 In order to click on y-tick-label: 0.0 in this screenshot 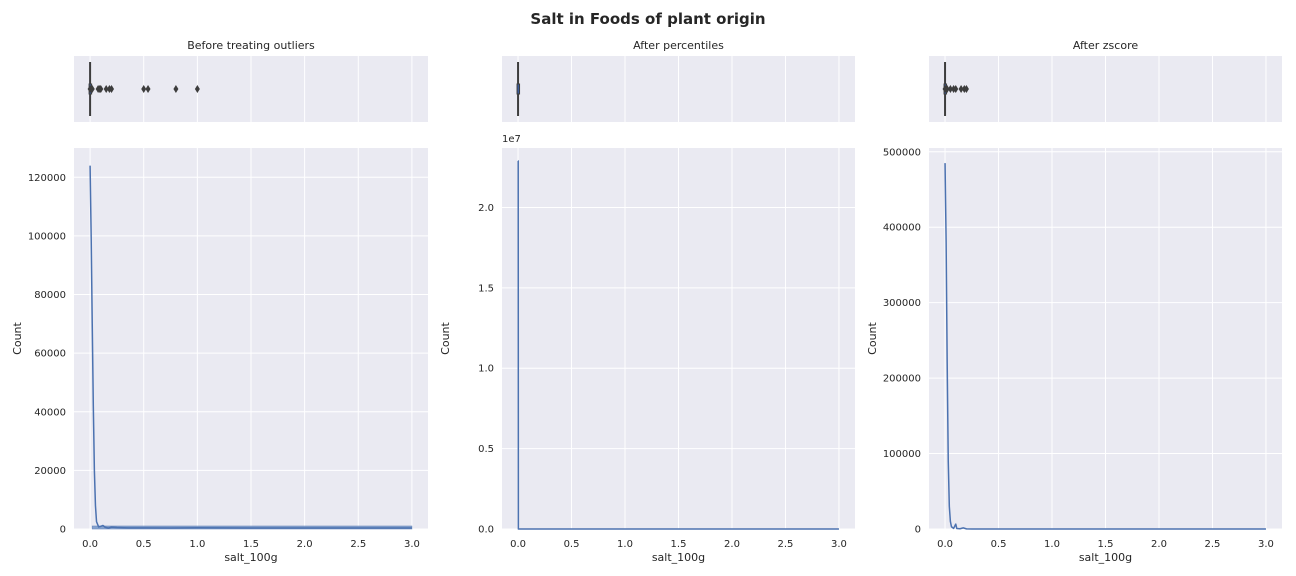, I will do `click(486, 530)`.